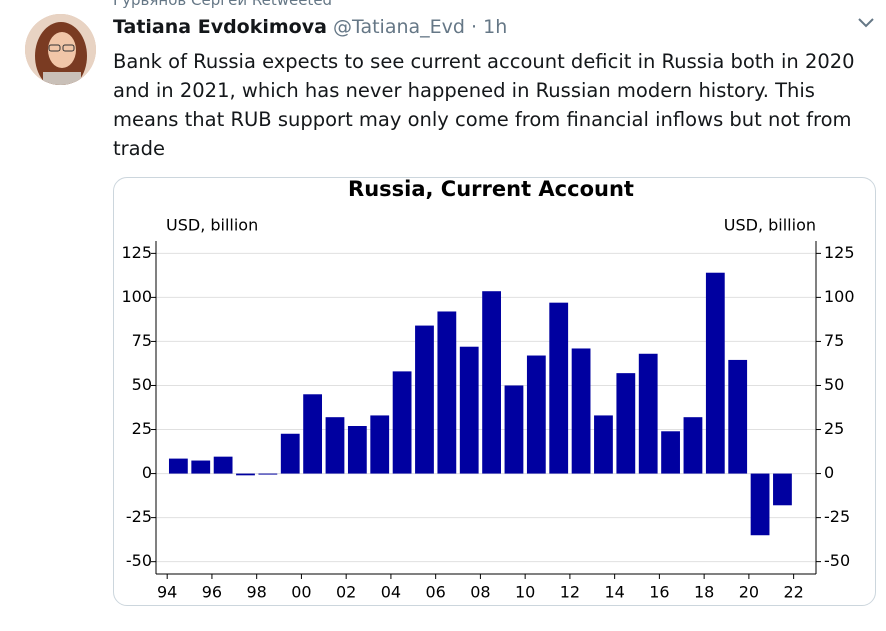  I want to click on x-tick-label: 20, so click(749, 592).